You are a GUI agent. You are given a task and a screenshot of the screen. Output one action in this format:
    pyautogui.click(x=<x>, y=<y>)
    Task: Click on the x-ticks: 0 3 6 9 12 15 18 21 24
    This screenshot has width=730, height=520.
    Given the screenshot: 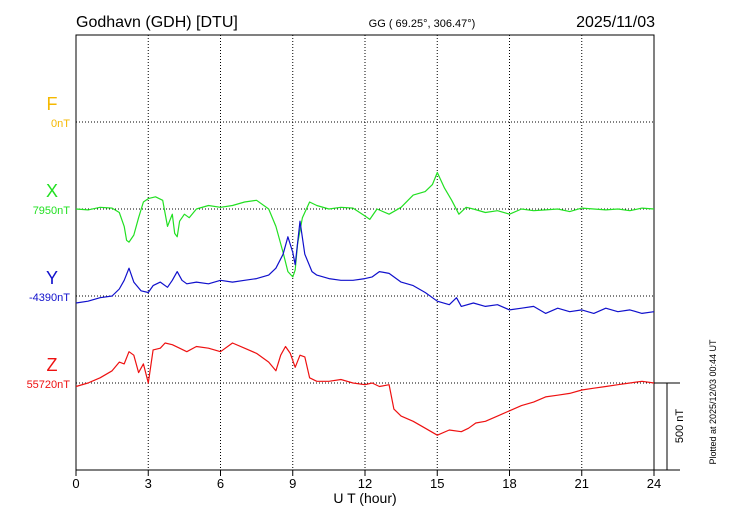 What is the action you would take?
    pyautogui.click(x=366, y=480)
    